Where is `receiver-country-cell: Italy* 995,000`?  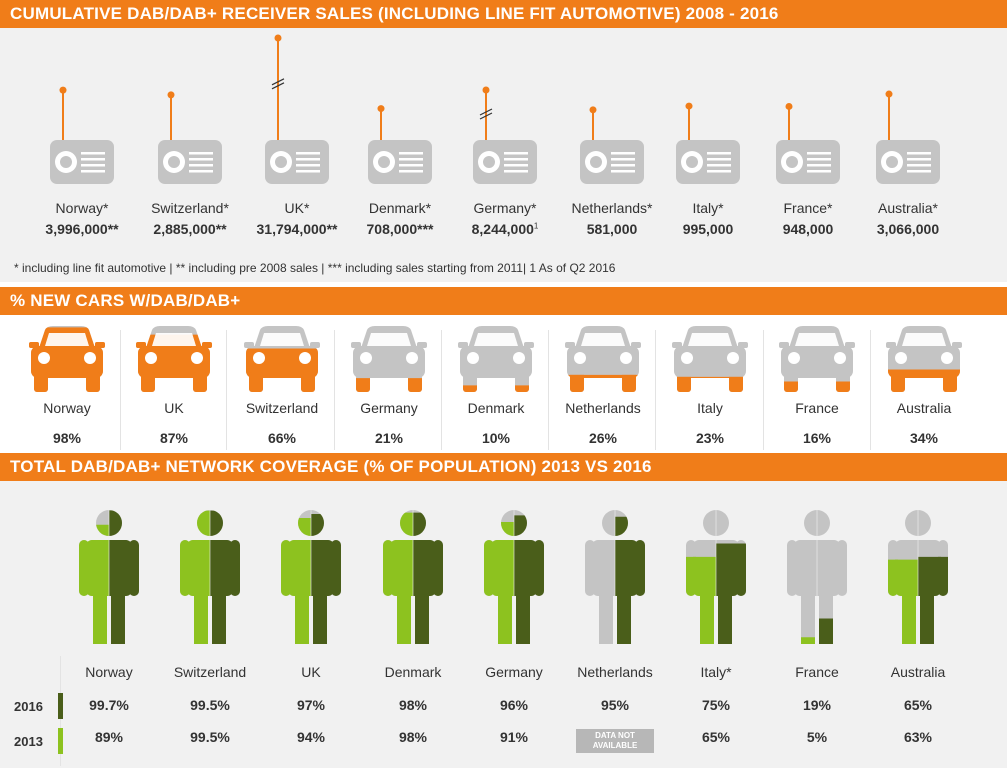
receiver-country-cell: Italy* 995,000 is located at coordinates (708, 218).